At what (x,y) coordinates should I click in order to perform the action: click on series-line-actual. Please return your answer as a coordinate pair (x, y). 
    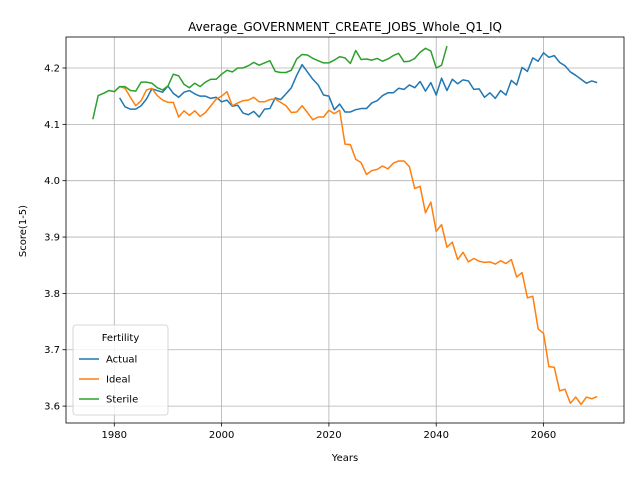
    Looking at the image, I should click on (358, 85).